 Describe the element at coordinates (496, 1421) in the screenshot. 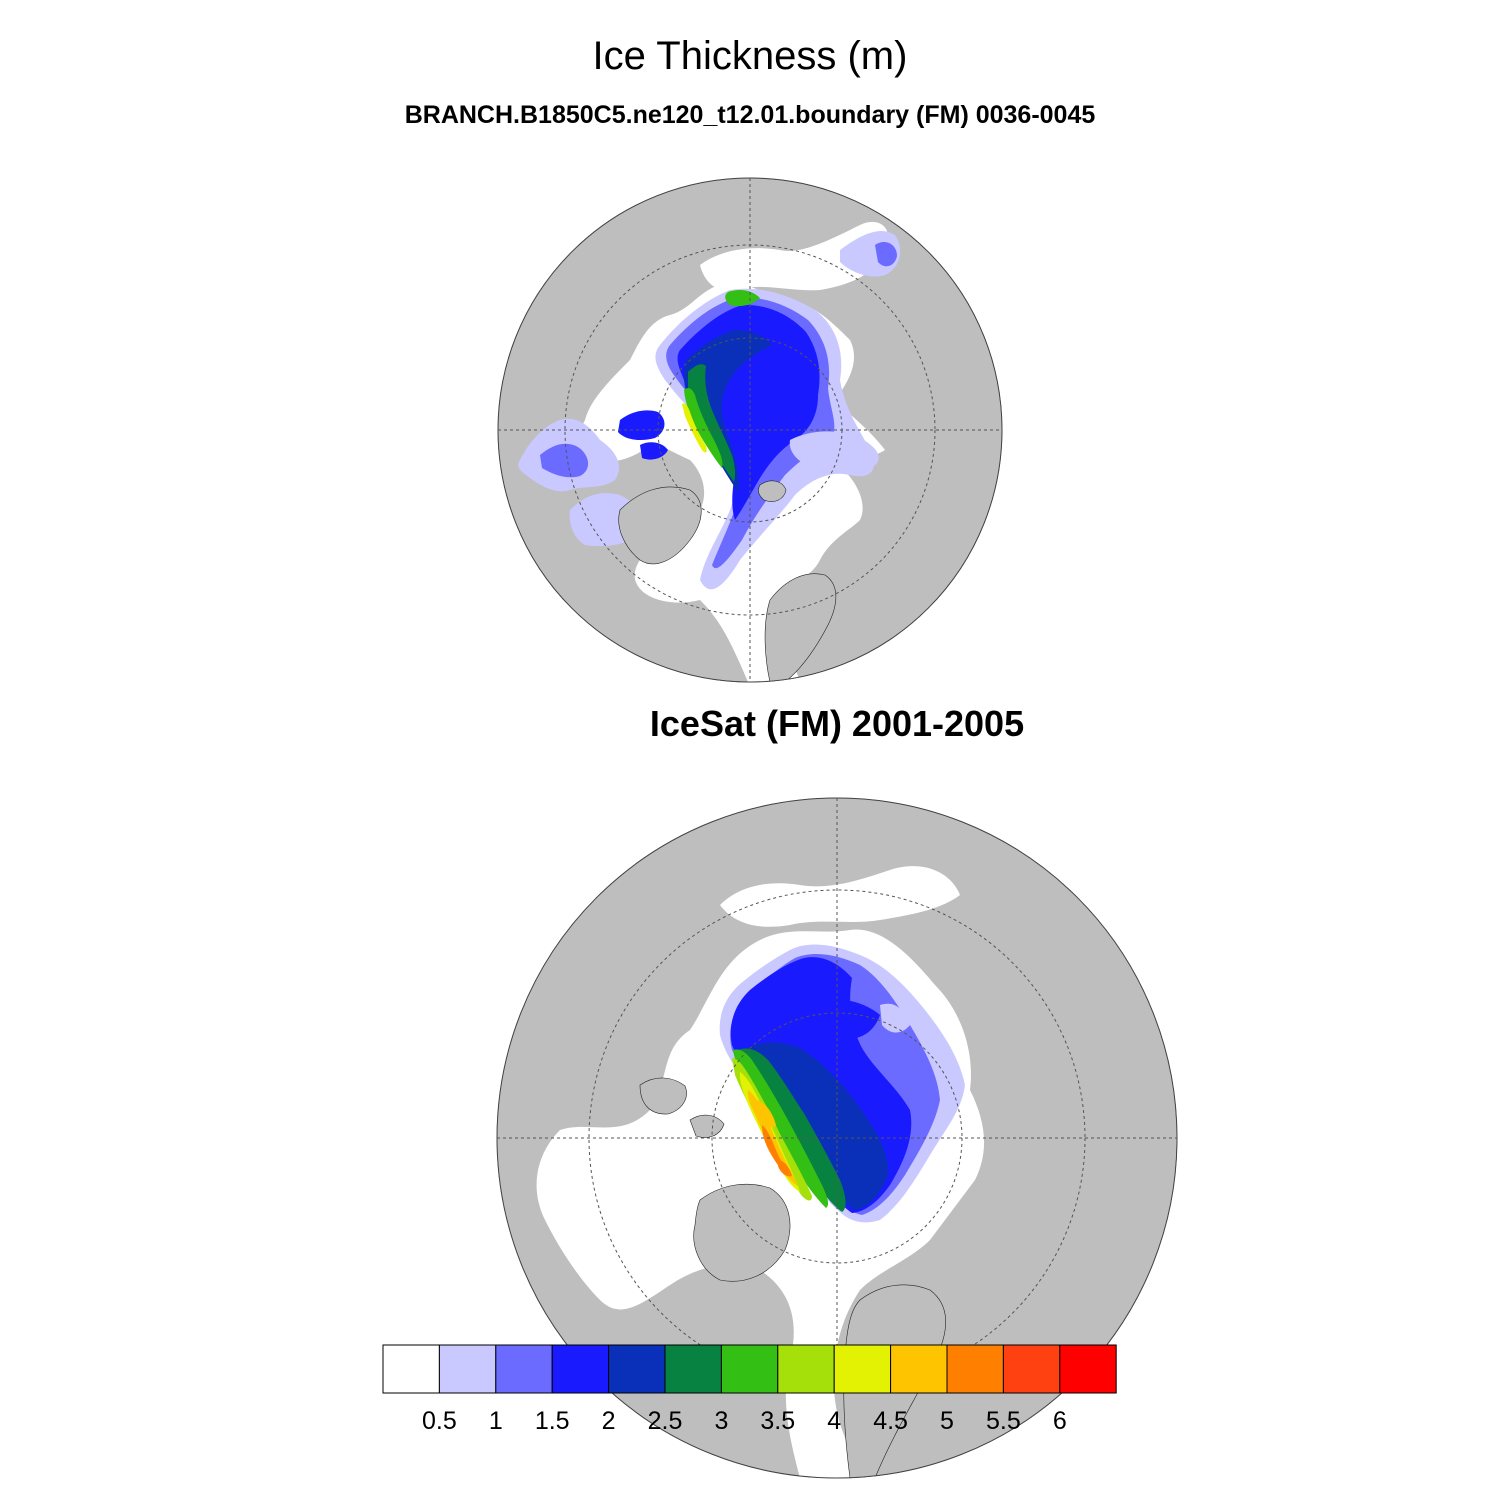

I see `colorbar-tick-label: 1` at that location.